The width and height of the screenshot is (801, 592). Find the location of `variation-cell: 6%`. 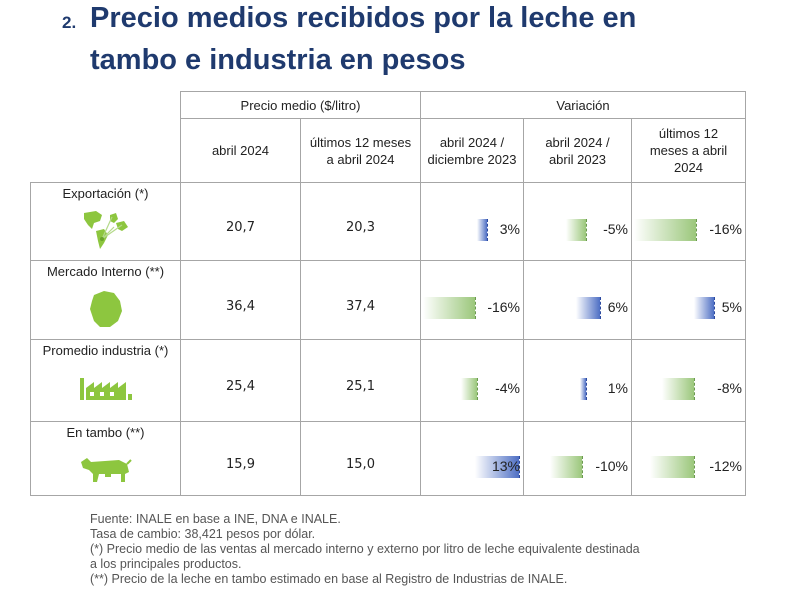

variation-cell: 6% is located at coordinates (577, 300).